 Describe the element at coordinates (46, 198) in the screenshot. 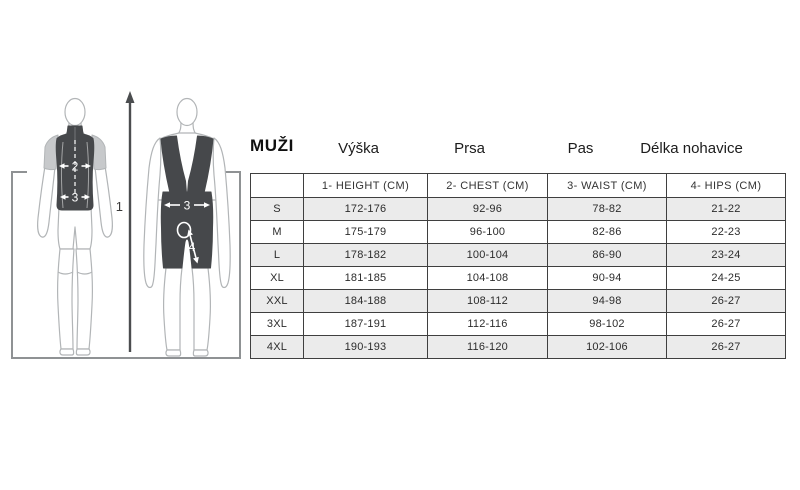

I see `jersey-figure-left-arm` at that location.